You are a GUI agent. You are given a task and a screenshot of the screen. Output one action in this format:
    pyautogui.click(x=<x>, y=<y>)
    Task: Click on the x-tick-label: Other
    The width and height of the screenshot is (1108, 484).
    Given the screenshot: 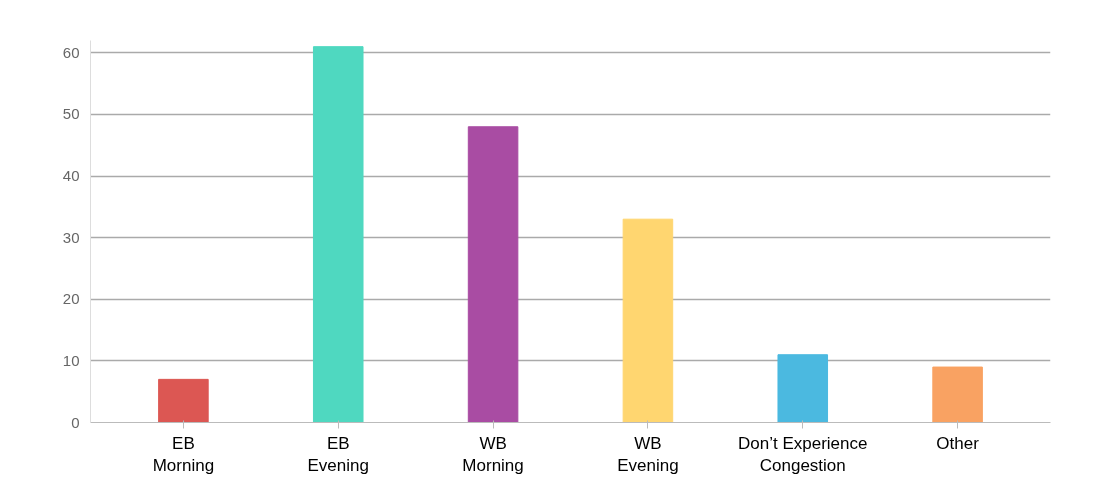 What is the action you would take?
    pyautogui.click(x=958, y=443)
    